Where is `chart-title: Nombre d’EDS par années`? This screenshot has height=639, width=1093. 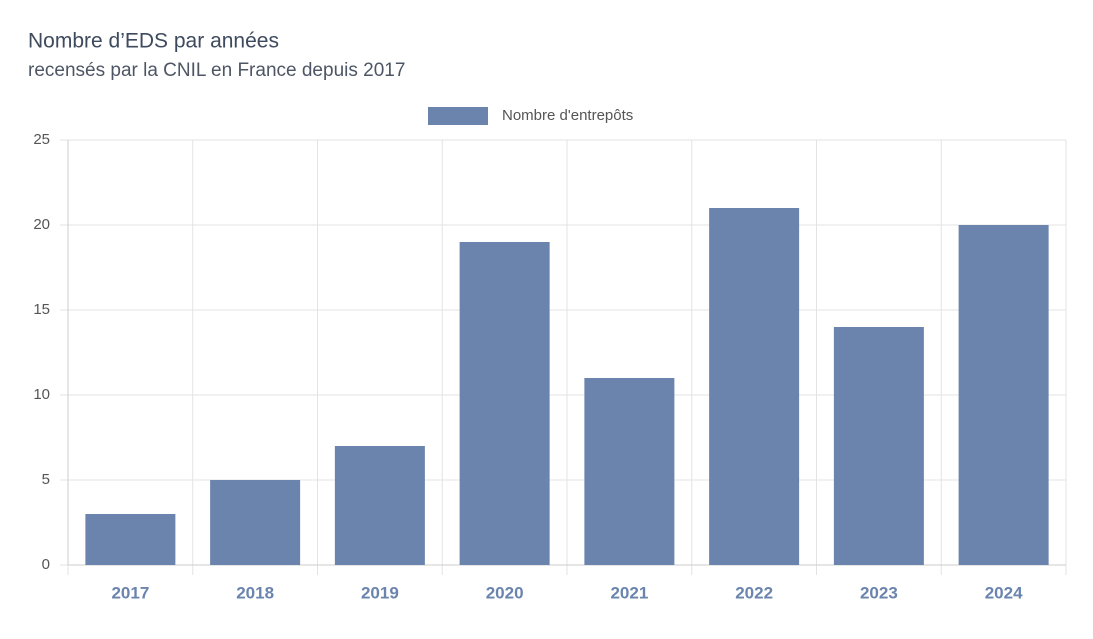
chart-title: Nombre d’EDS par années is located at coordinates (153, 41).